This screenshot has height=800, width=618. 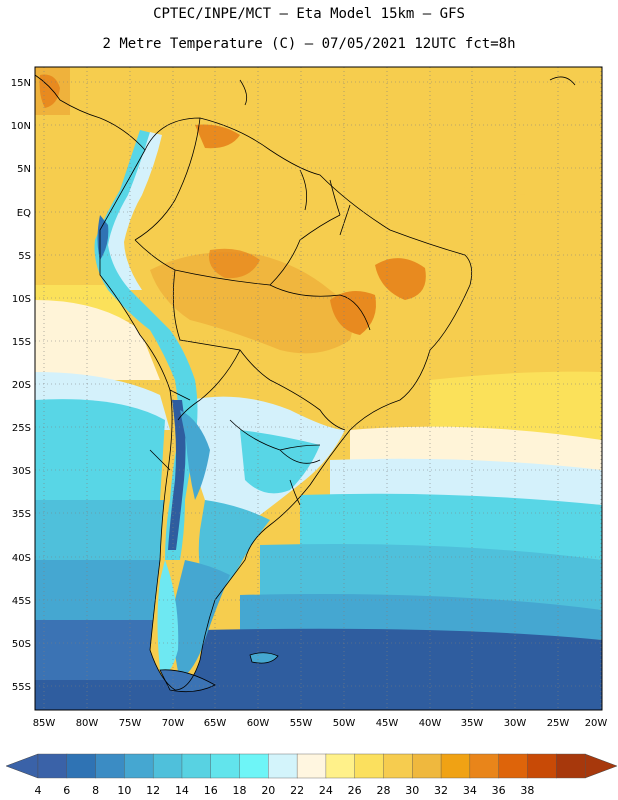 What do you see at coordinates (24, 256) in the screenshot?
I see `lat-label: 5S` at bounding box center [24, 256].